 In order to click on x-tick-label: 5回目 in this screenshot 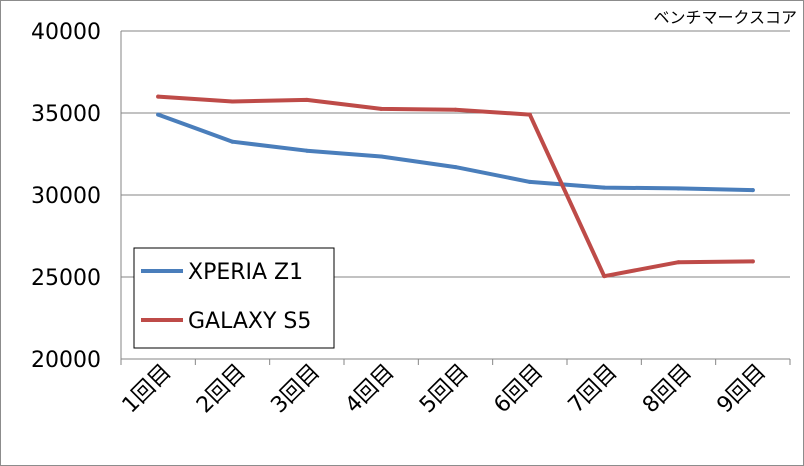, I will do `click(444, 389)`.